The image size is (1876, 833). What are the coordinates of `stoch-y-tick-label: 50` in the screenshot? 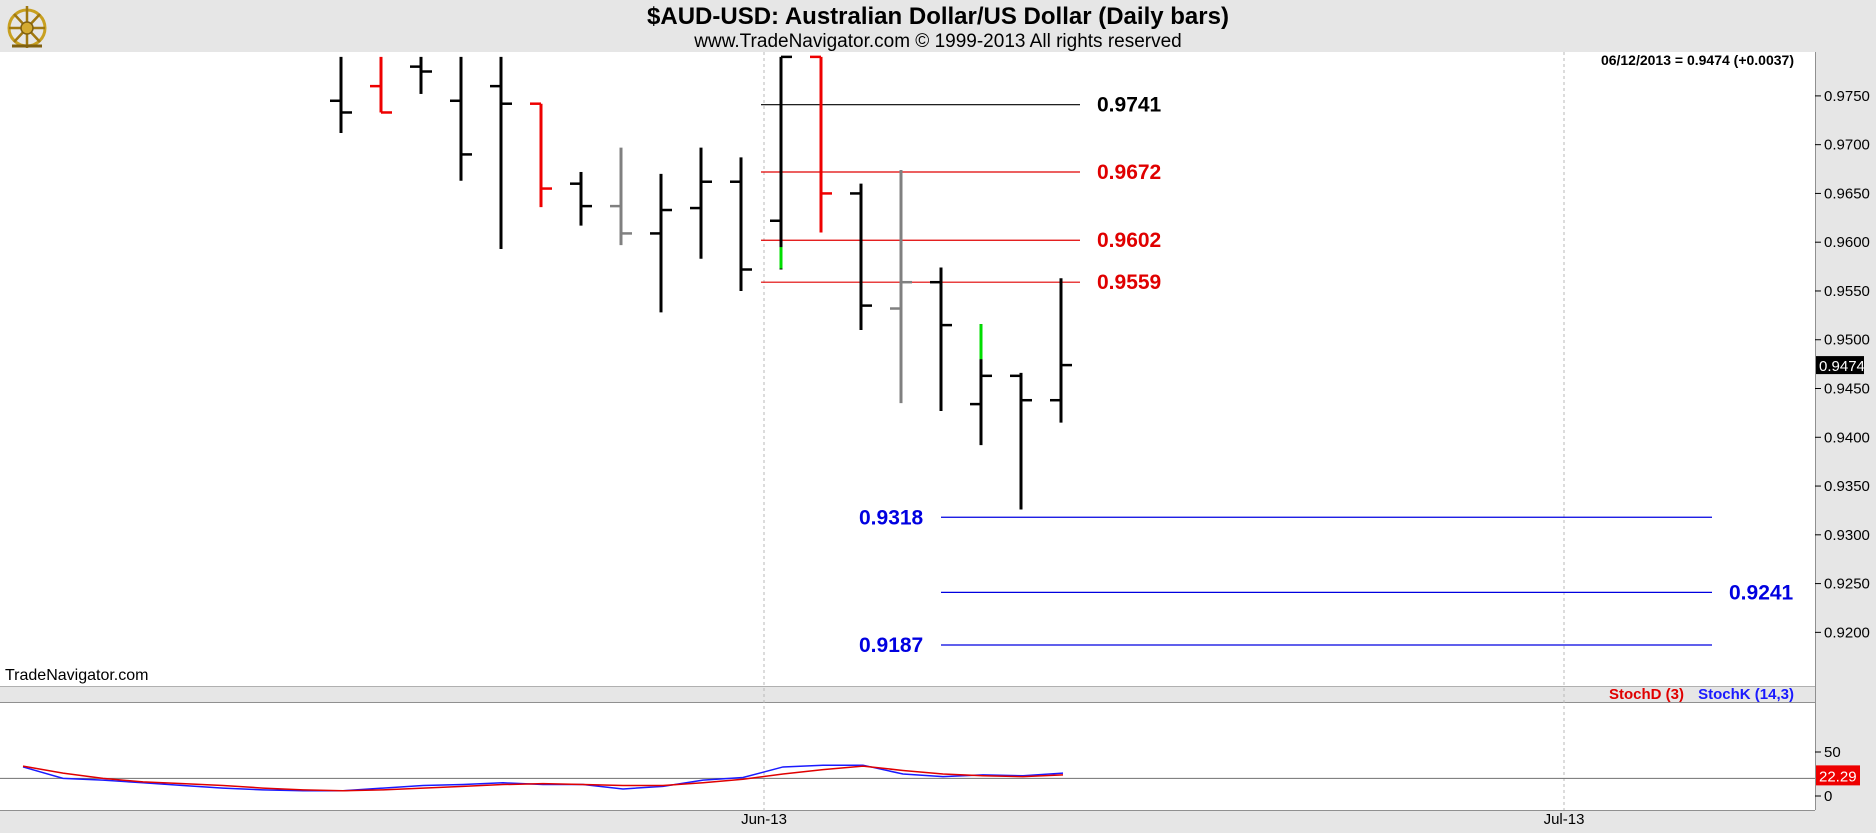 It's located at (1832, 752).